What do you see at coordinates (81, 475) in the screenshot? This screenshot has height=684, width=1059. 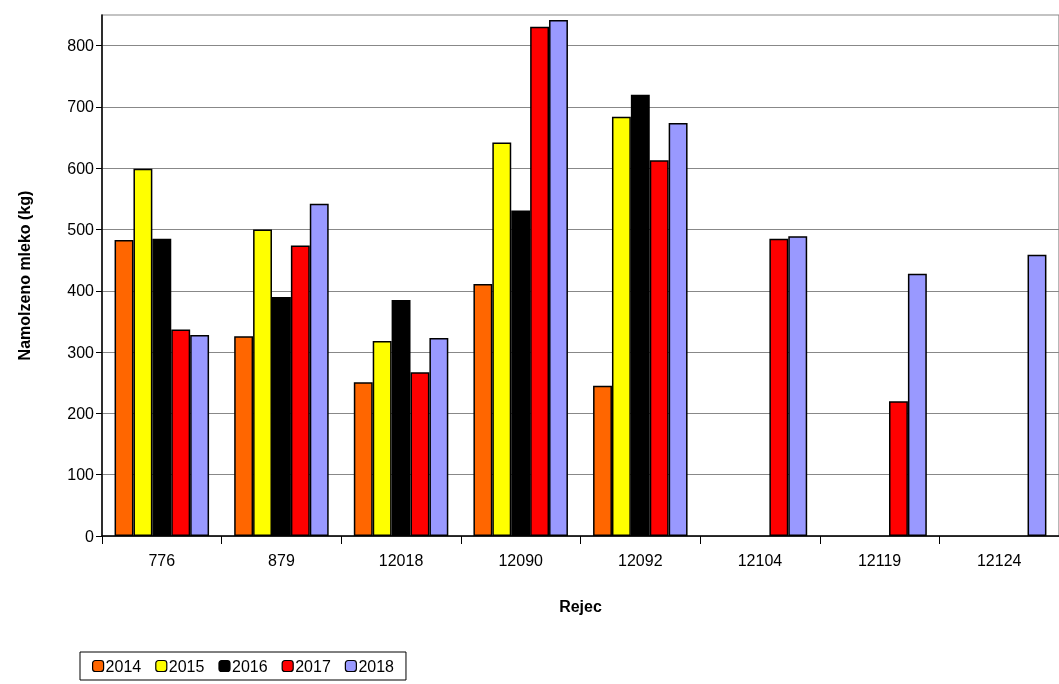 I see `y-tick-label: 100` at bounding box center [81, 475].